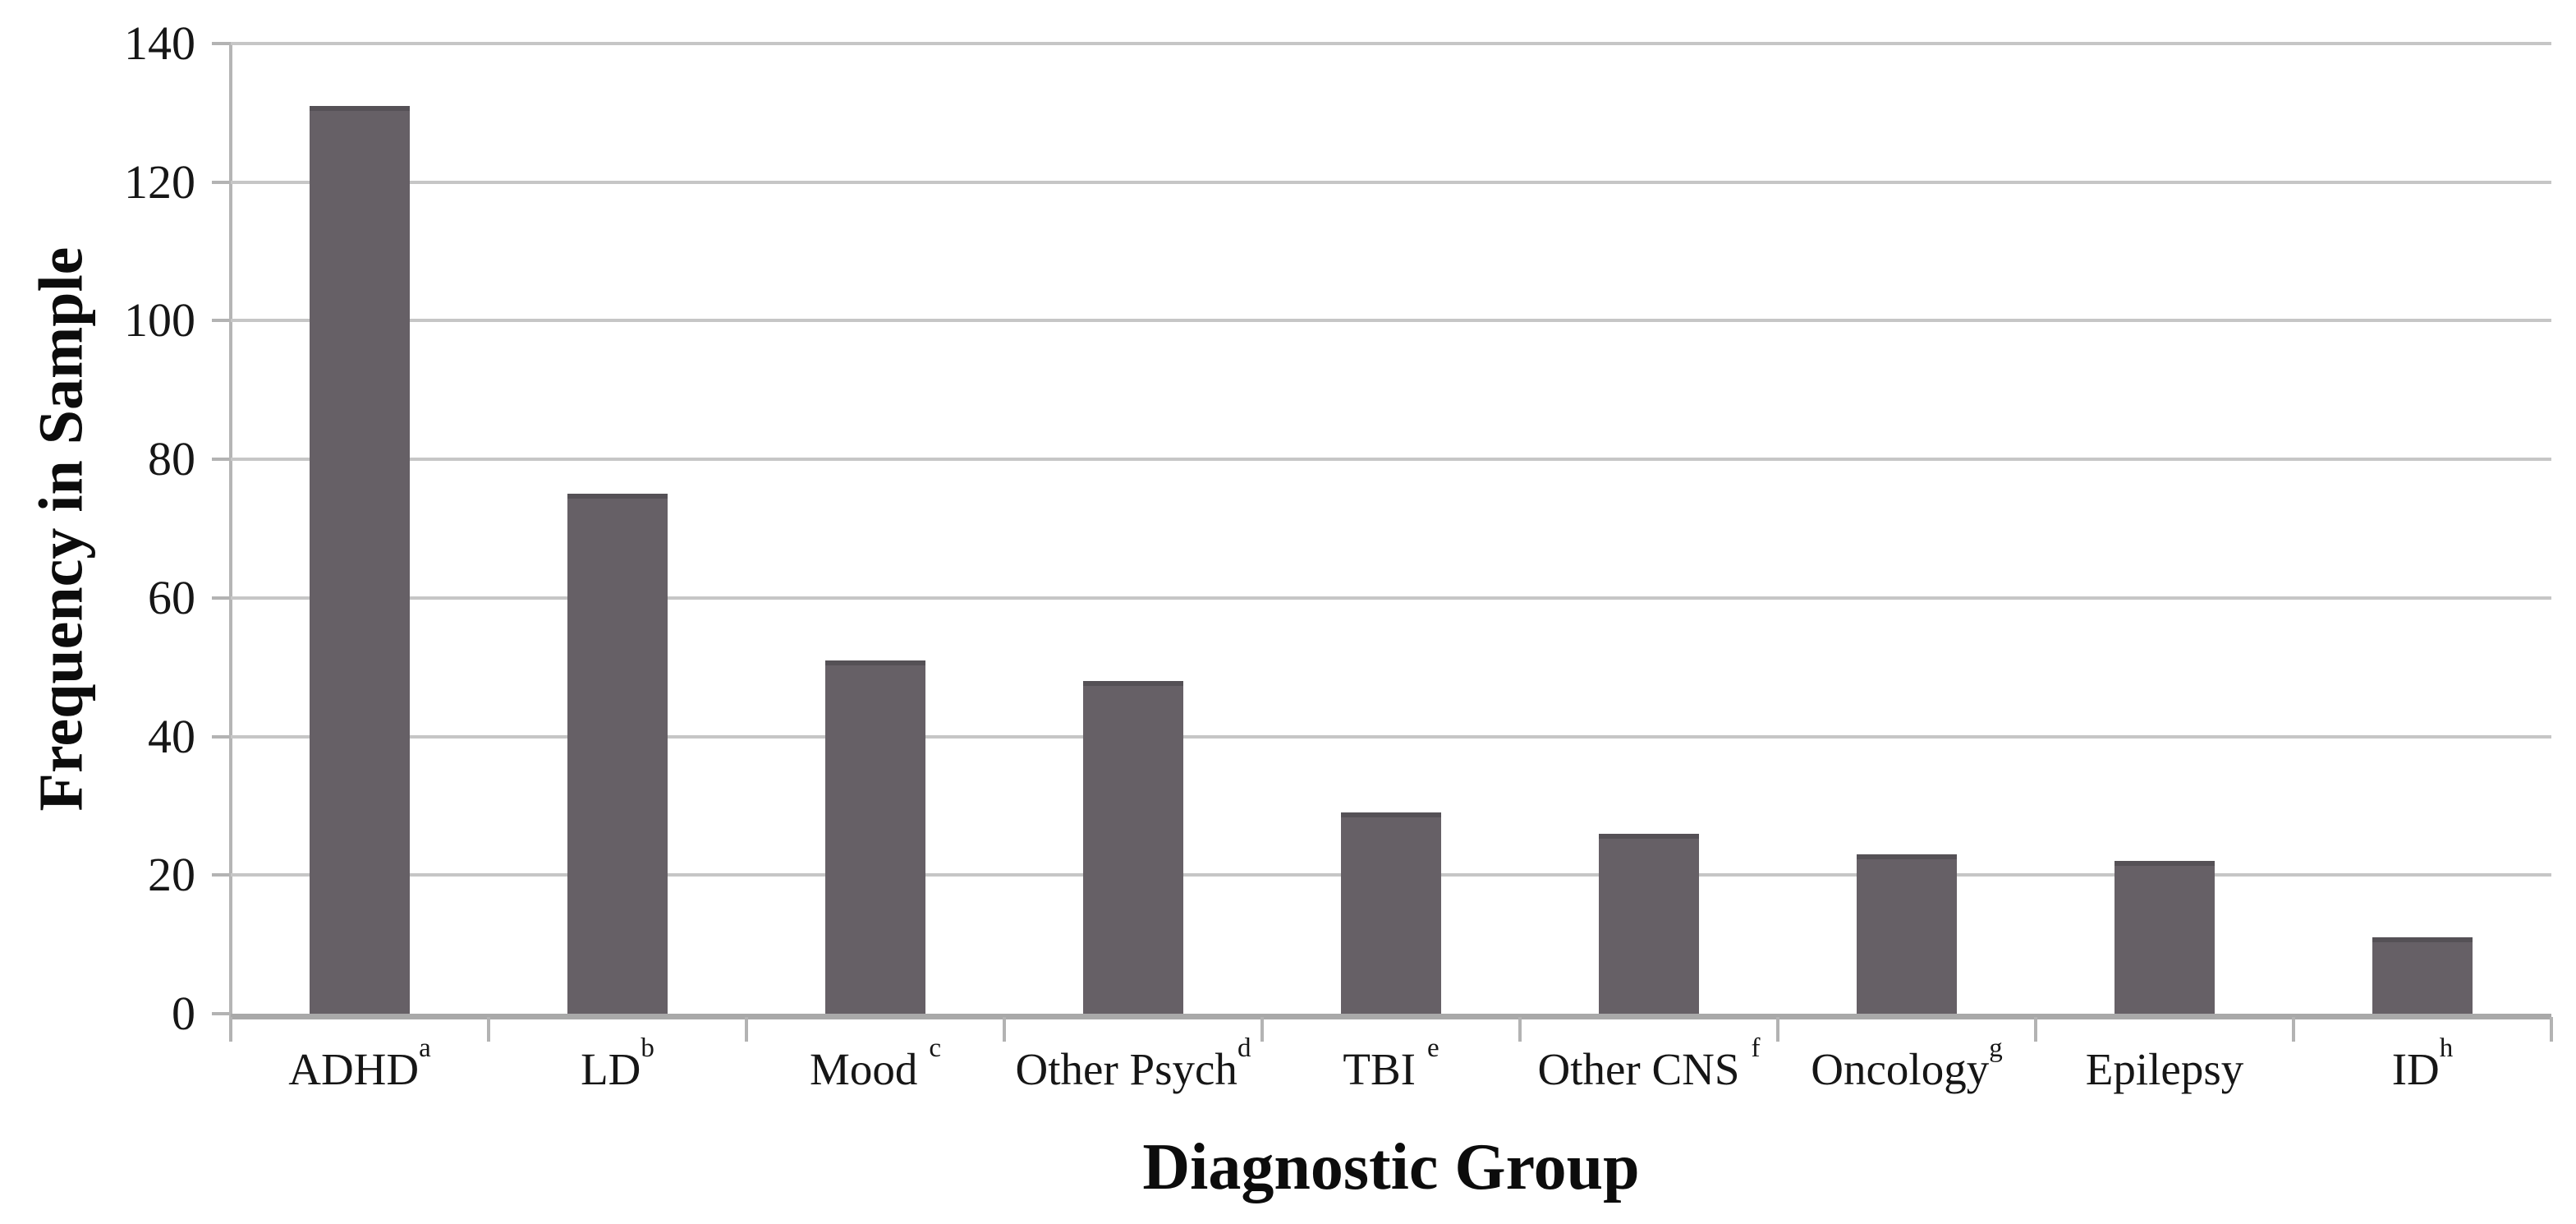  Describe the element at coordinates (1907, 934) in the screenshot. I see `bar-oncology` at that location.